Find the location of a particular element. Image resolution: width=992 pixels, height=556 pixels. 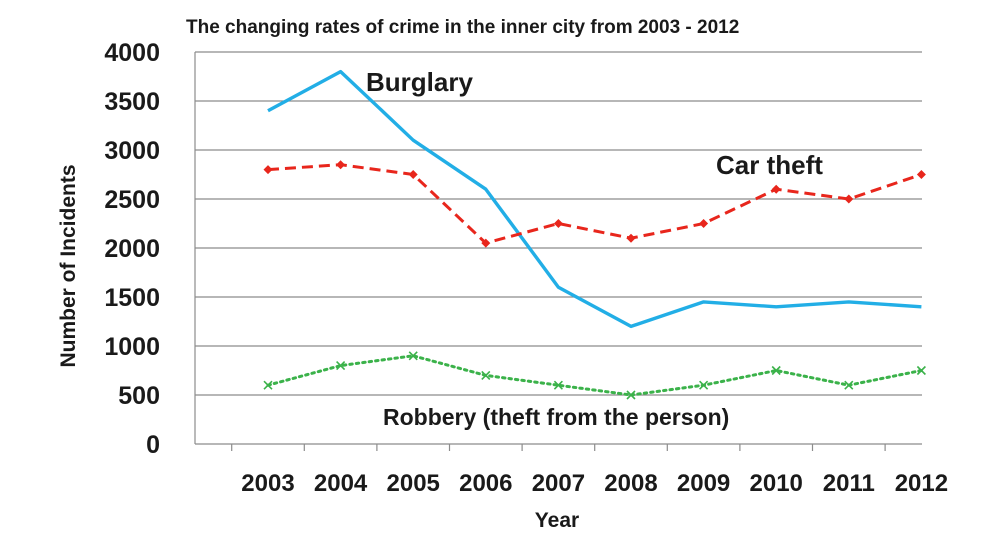

y-tick-label: 4000 is located at coordinates (132, 53).